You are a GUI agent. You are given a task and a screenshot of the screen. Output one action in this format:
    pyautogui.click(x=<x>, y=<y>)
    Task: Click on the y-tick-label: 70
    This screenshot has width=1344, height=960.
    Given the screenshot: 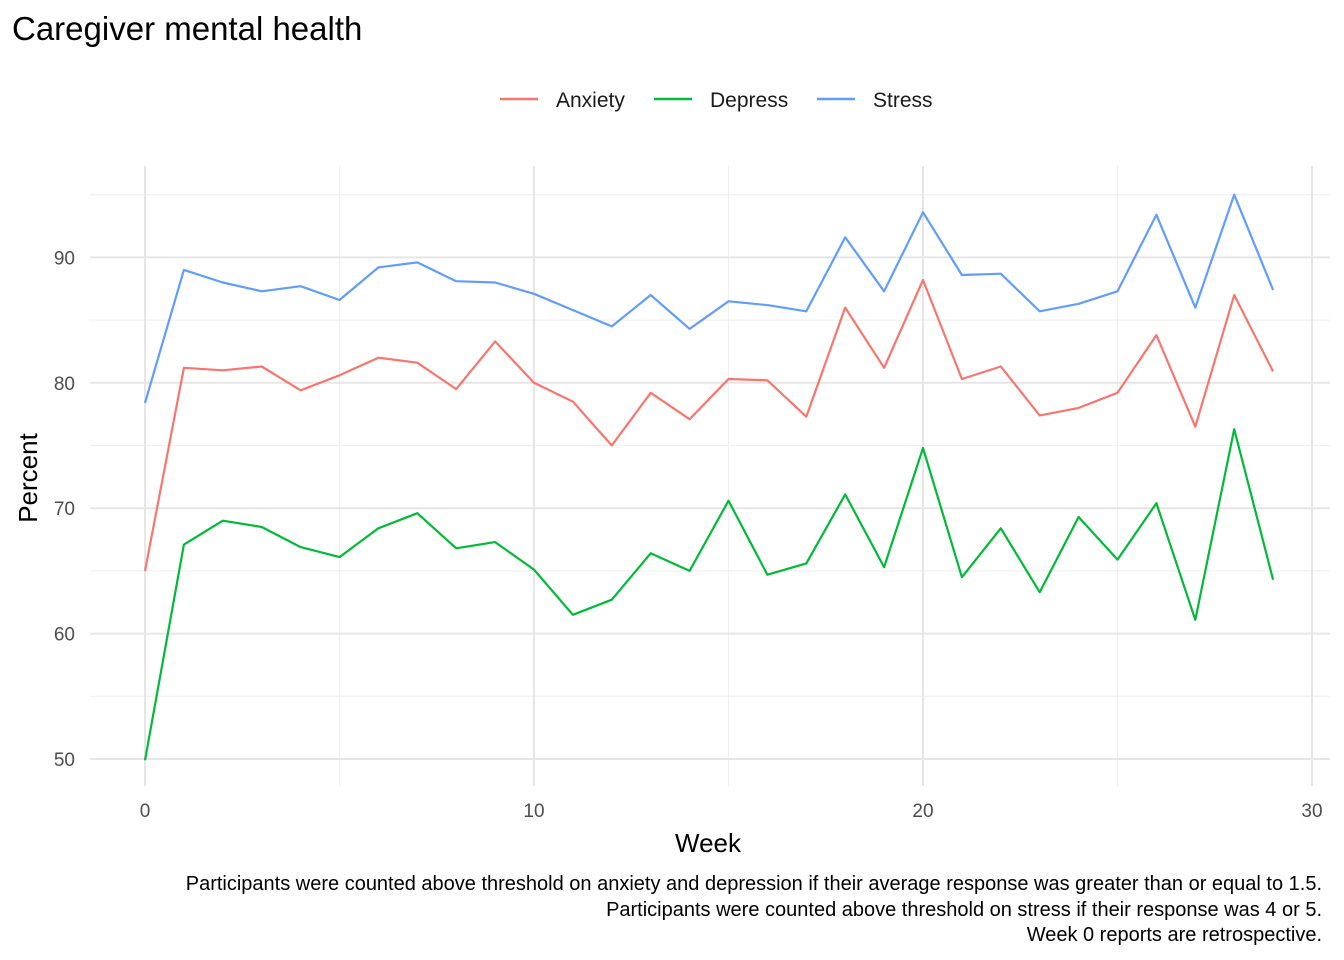 What is the action you would take?
    pyautogui.click(x=64, y=509)
    